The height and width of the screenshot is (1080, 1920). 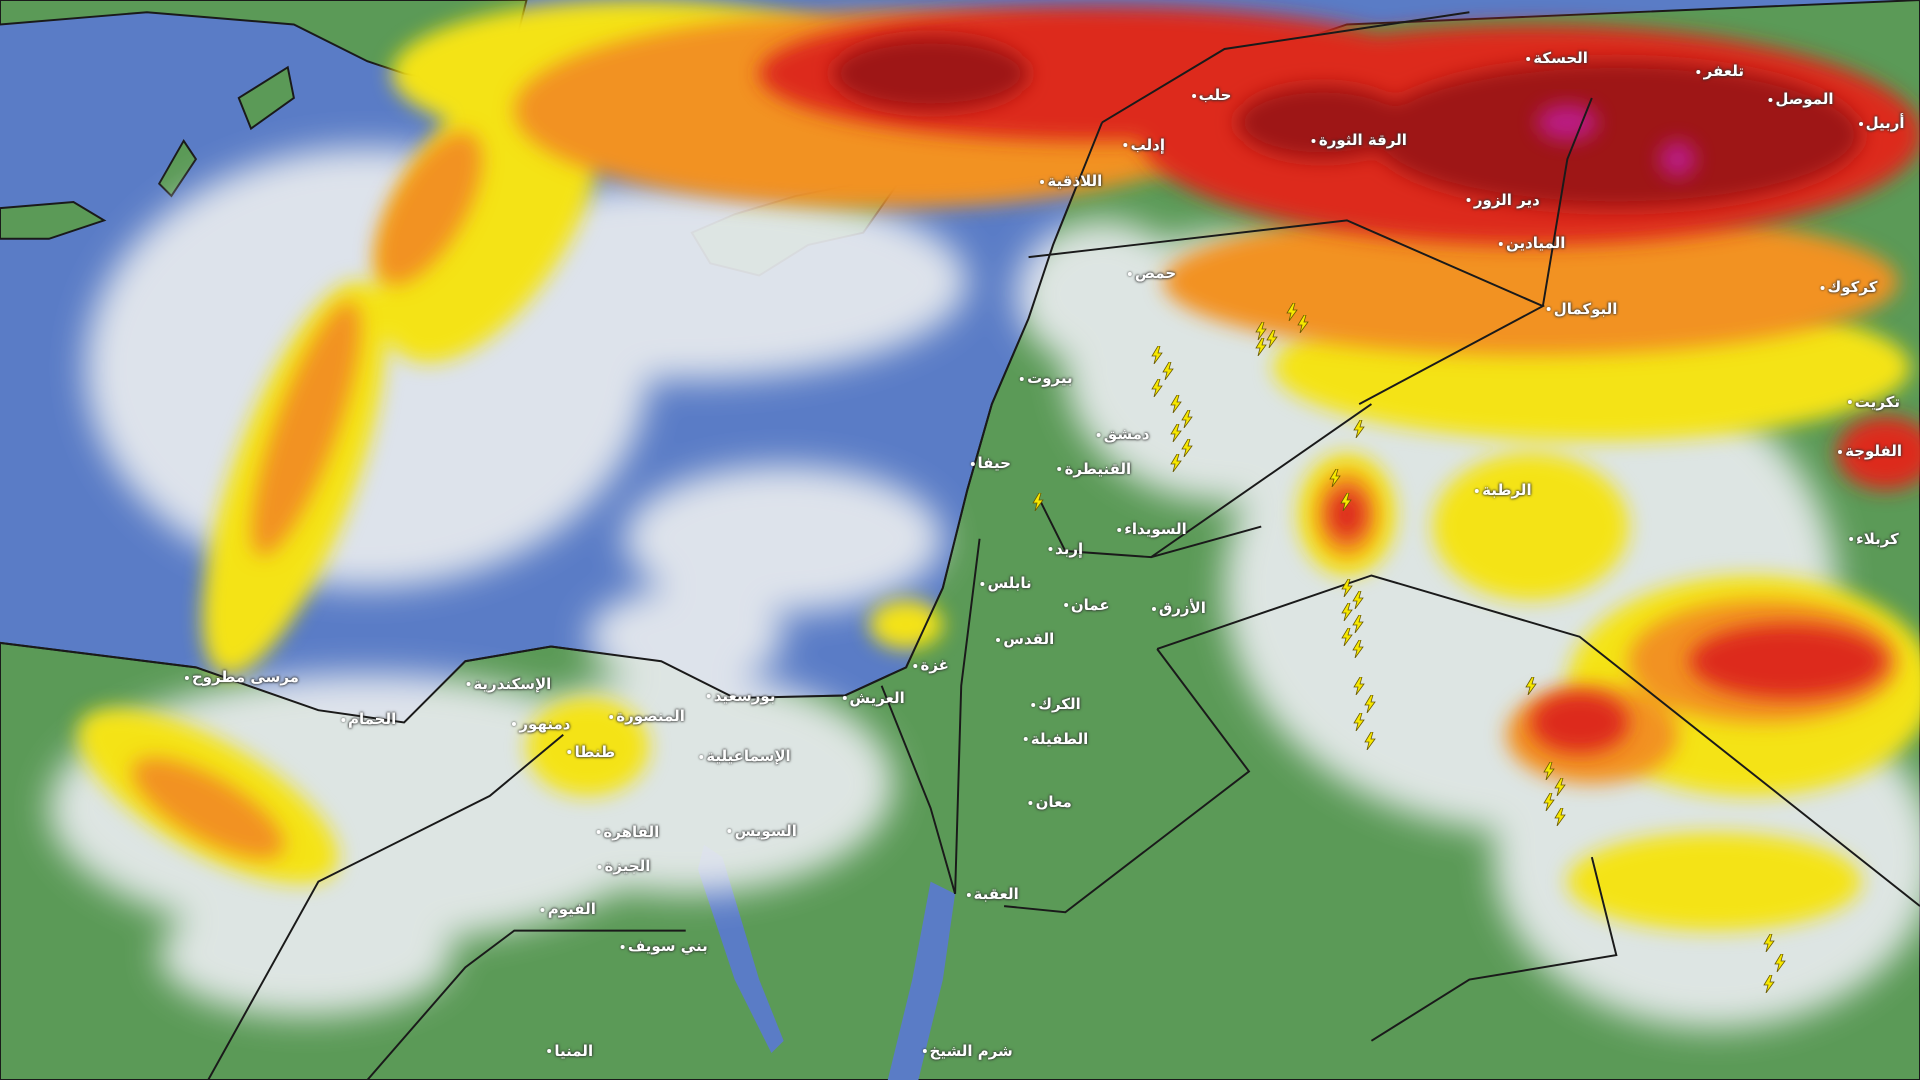 What do you see at coordinates (1087, 605) in the screenshot?
I see `city-label: عمان` at bounding box center [1087, 605].